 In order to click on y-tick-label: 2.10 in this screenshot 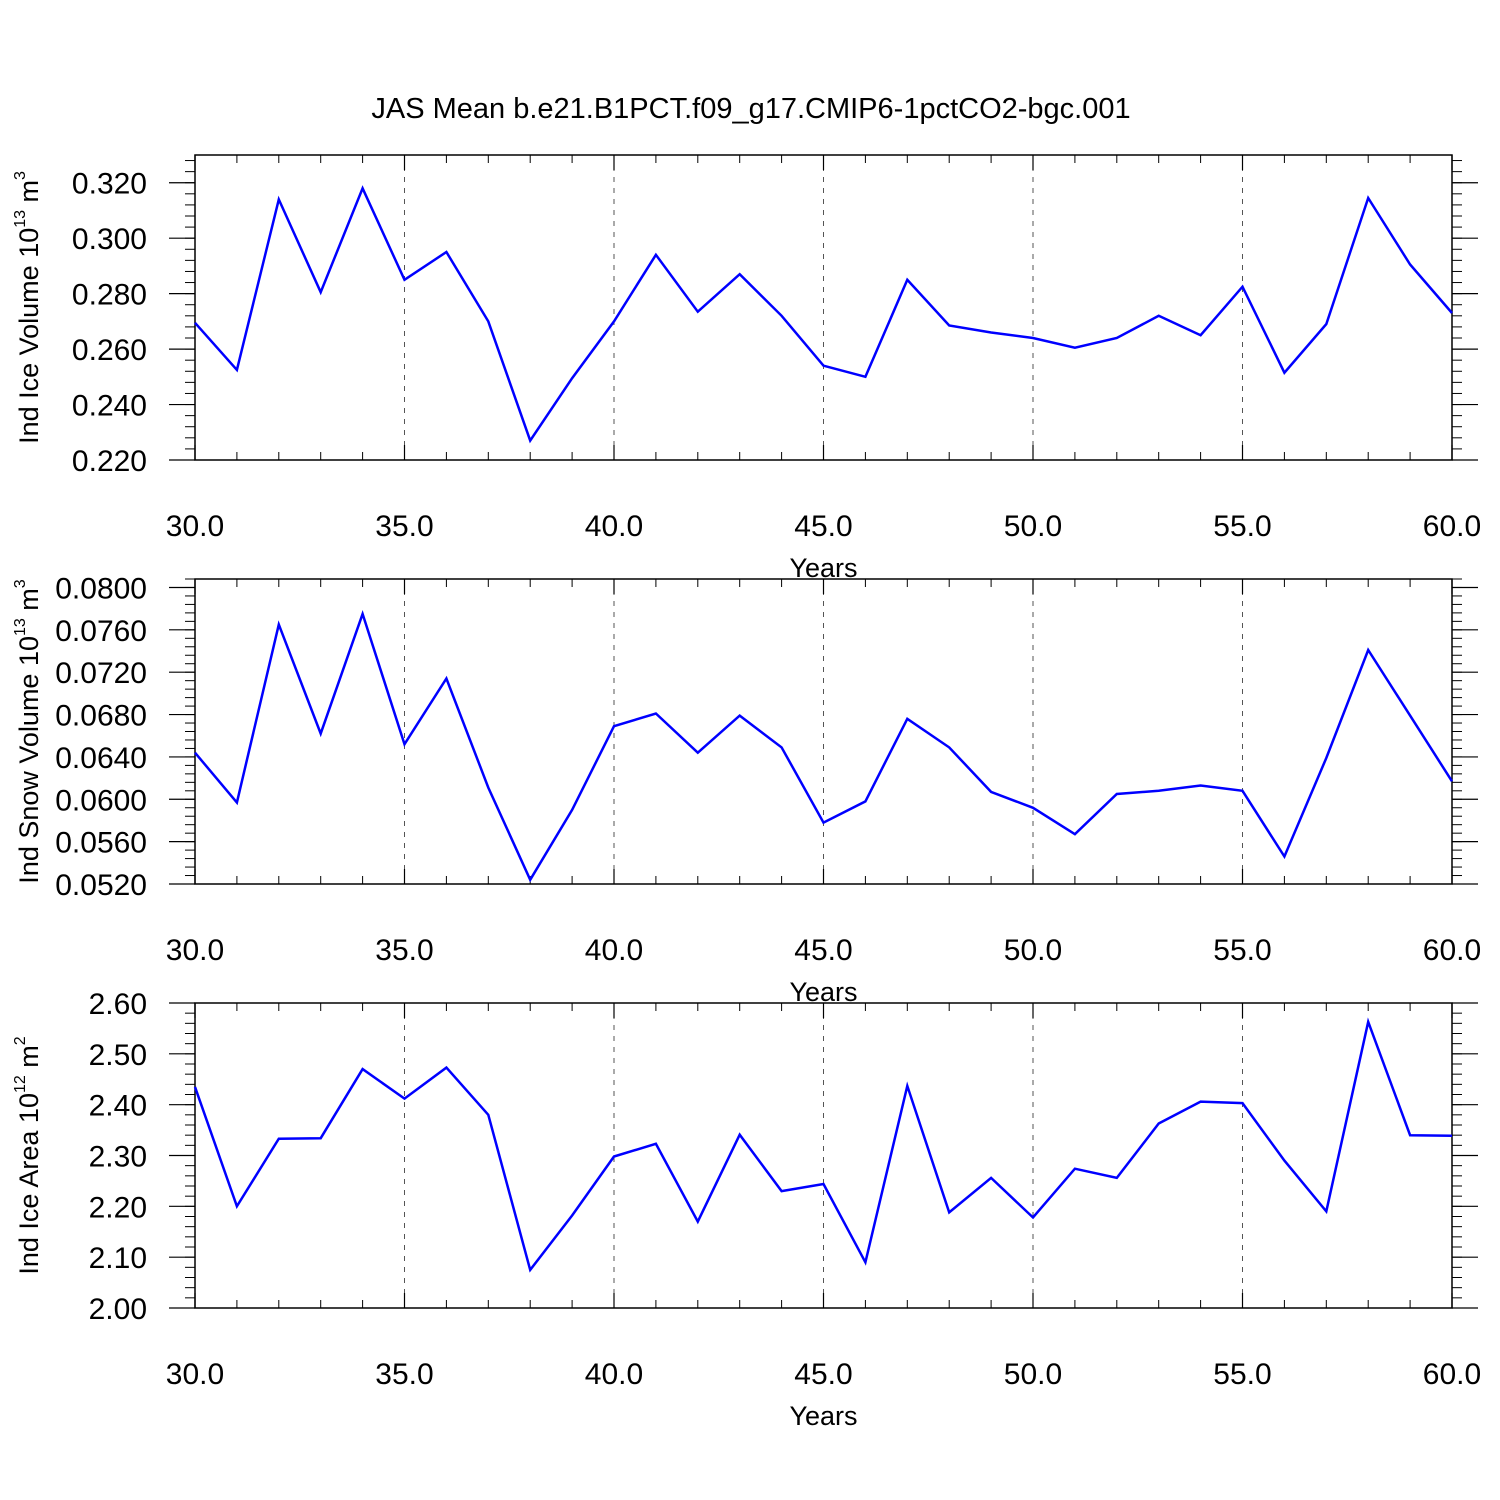, I will do `click(118, 1258)`.